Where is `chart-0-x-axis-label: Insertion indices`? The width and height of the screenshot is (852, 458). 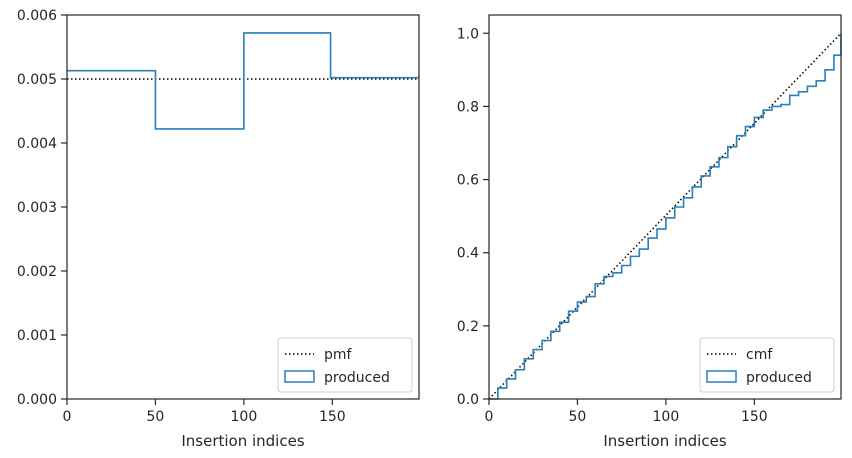
chart-0-x-axis-label: Insertion indices is located at coordinates (242, 441).